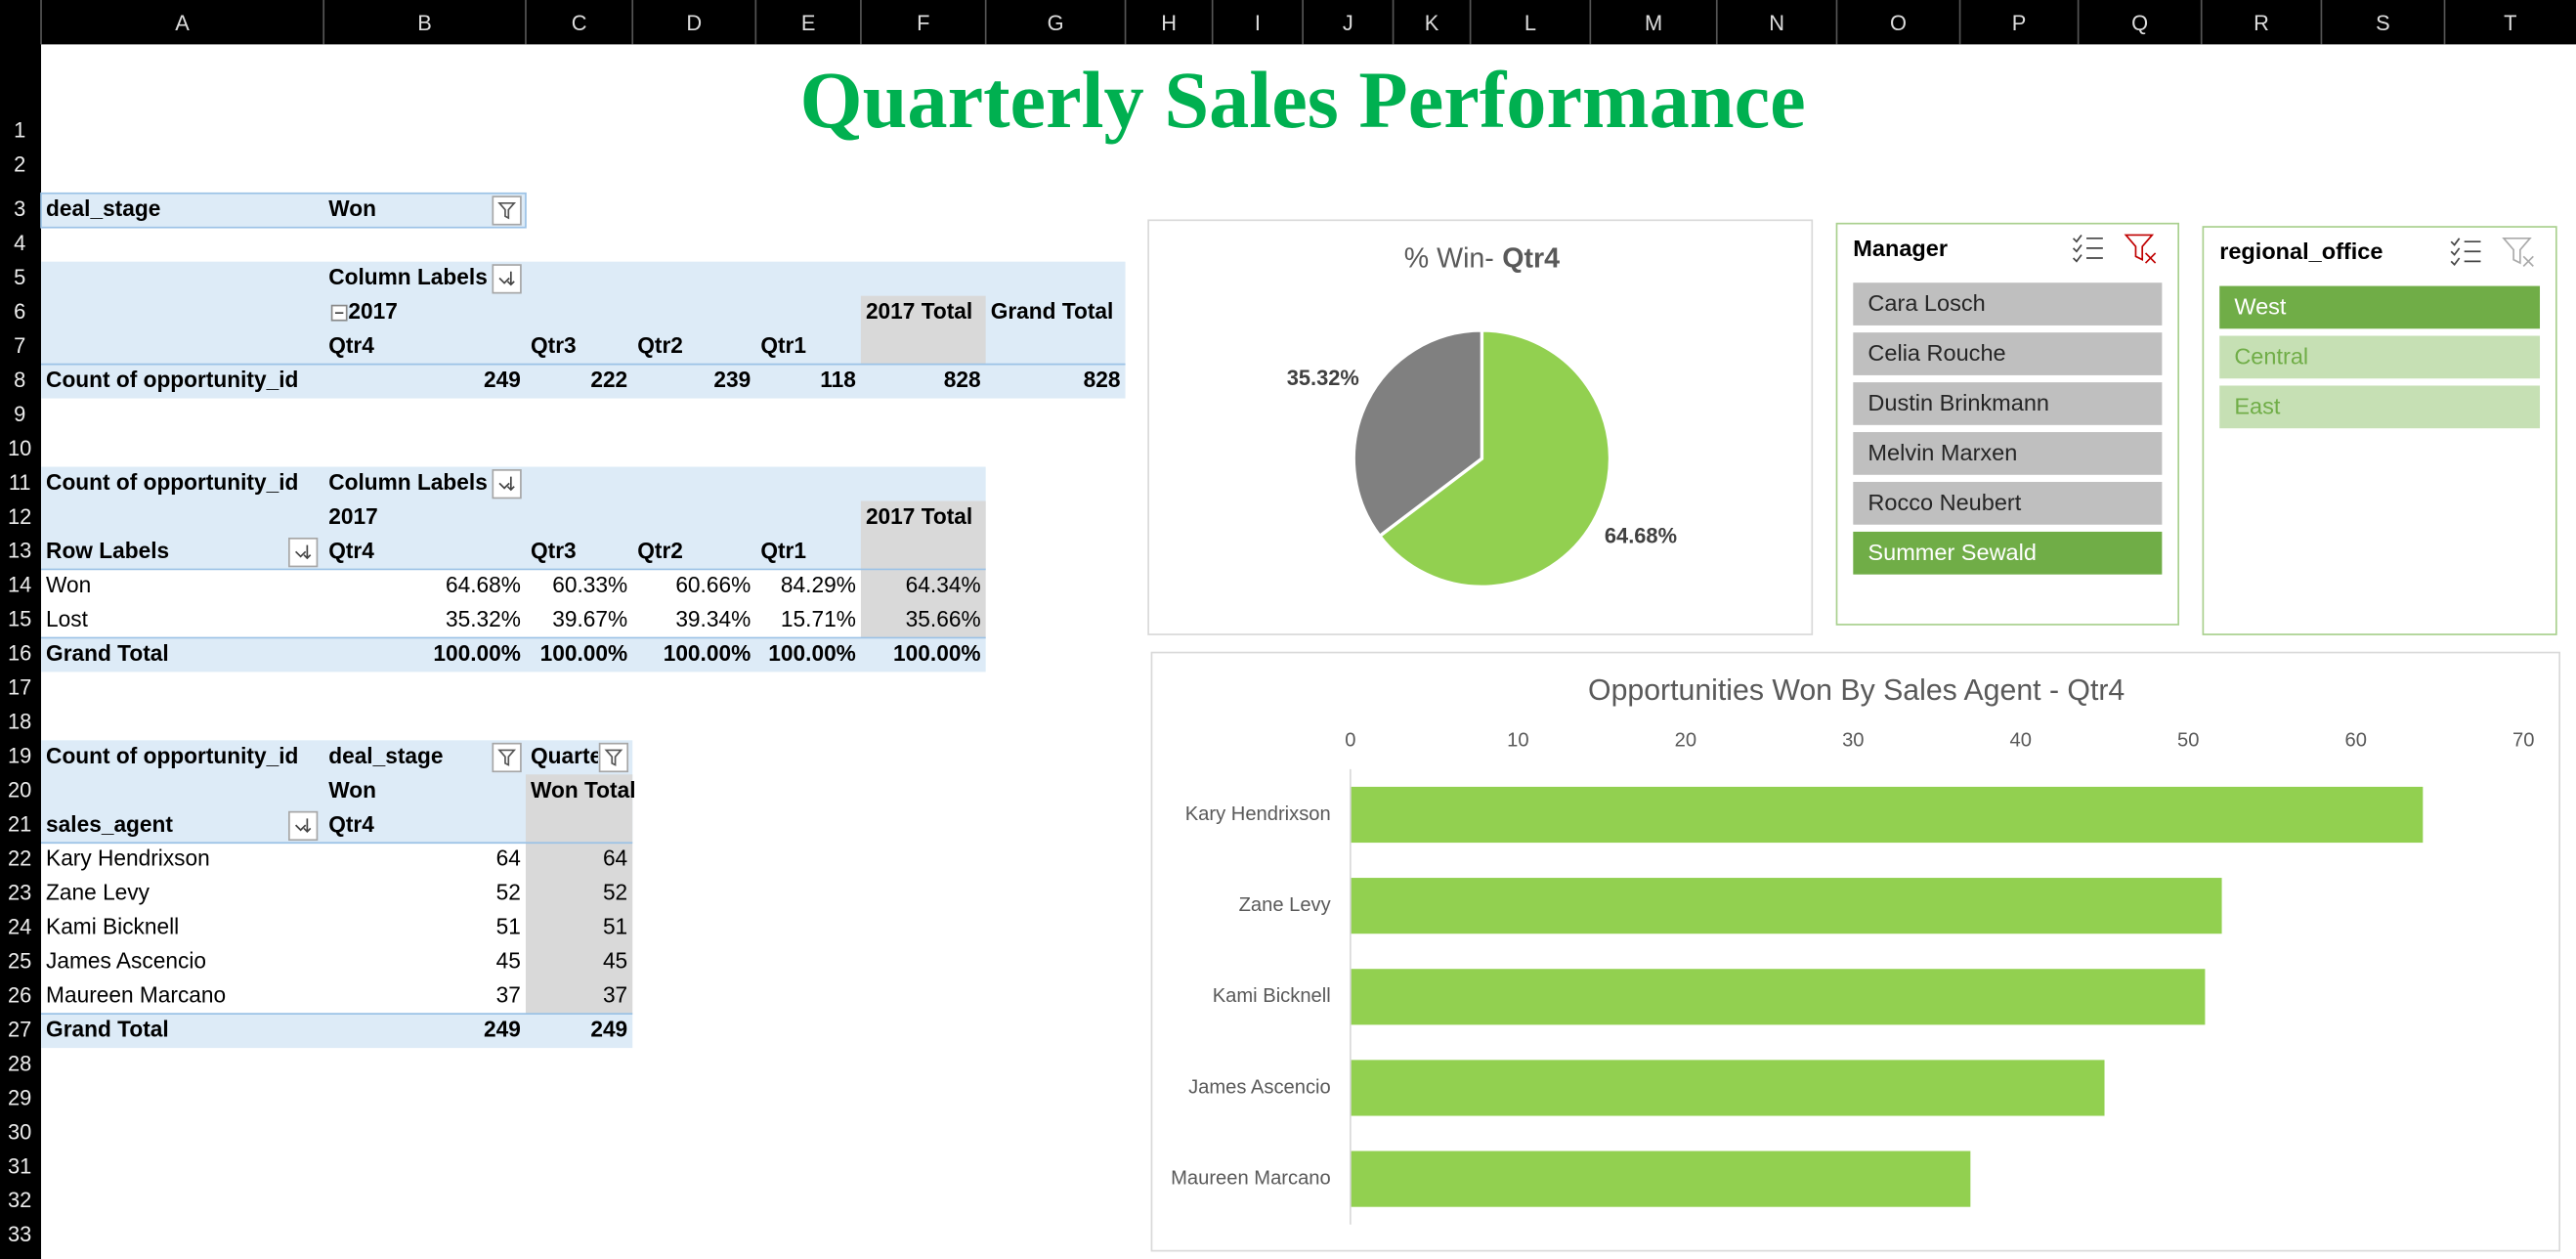 The height and width of the screenshot is (1259, 2576). What do you see at coordinates (2260, 306) in the screenshot?
I see `slicer-item-label: West` at bounding box center [2260, 306].